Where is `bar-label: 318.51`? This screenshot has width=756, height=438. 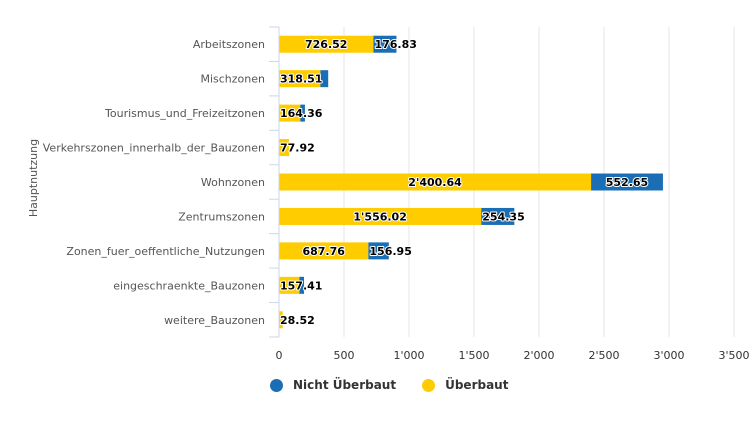 bar-label: 318.51 is located at coordinates (301, 79).